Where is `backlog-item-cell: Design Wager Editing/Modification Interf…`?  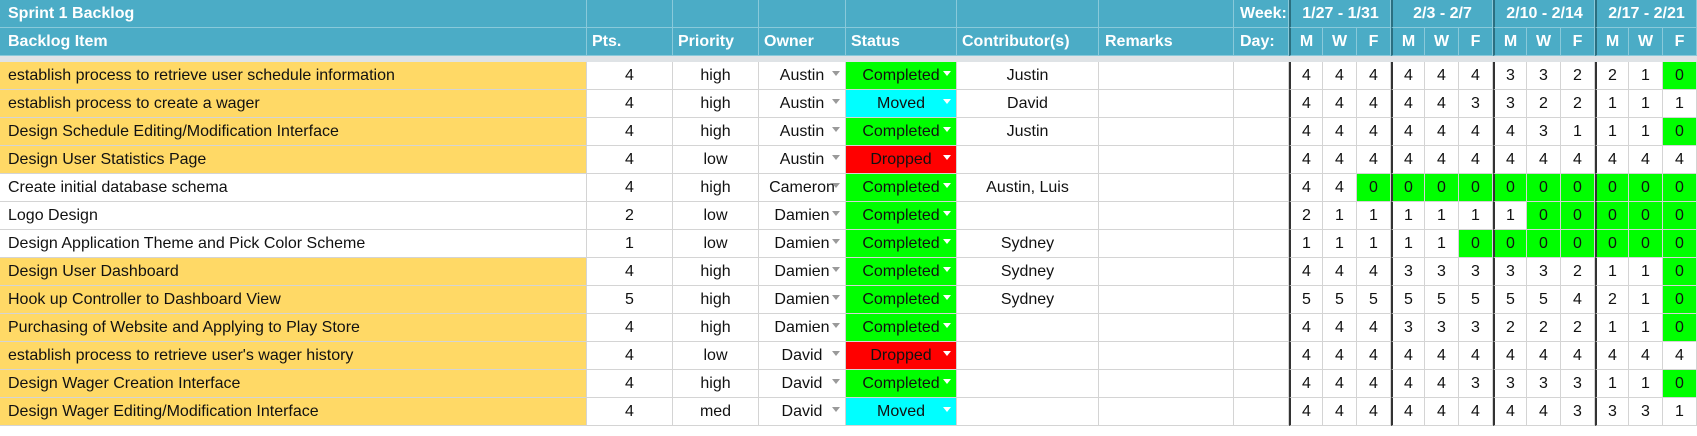 backlog-item-cell: Design Wager Editing/Modification Interf… is located at coordinates (293, 412).